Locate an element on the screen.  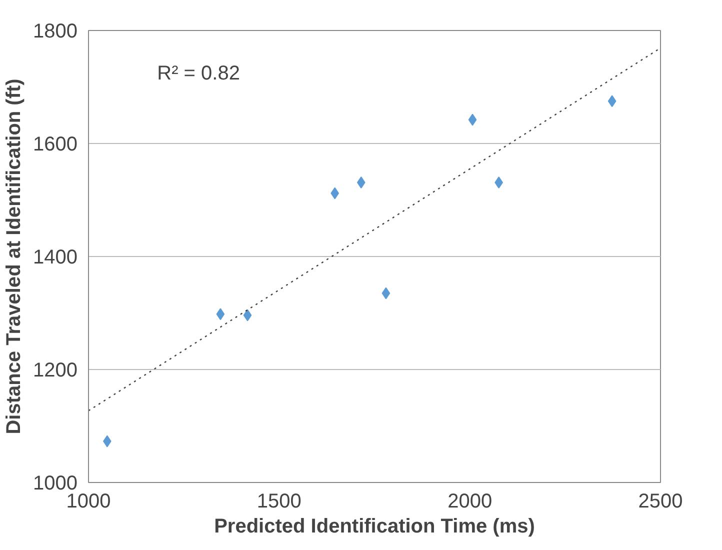
x-tick-label: 1500 is located at coordinates (279, 501).